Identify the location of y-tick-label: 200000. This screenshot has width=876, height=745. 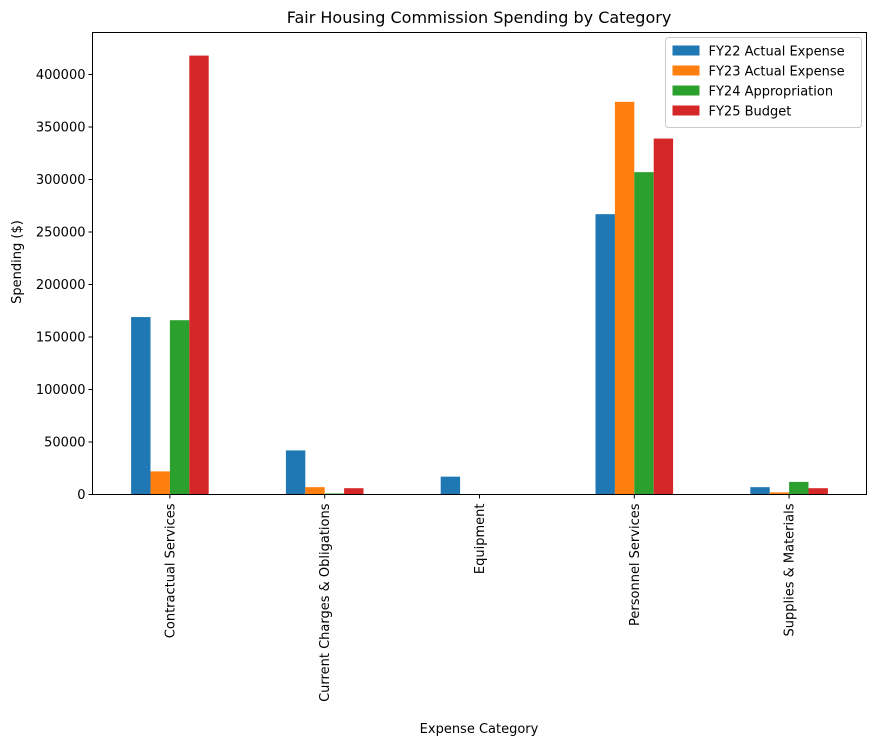
(61, 285).